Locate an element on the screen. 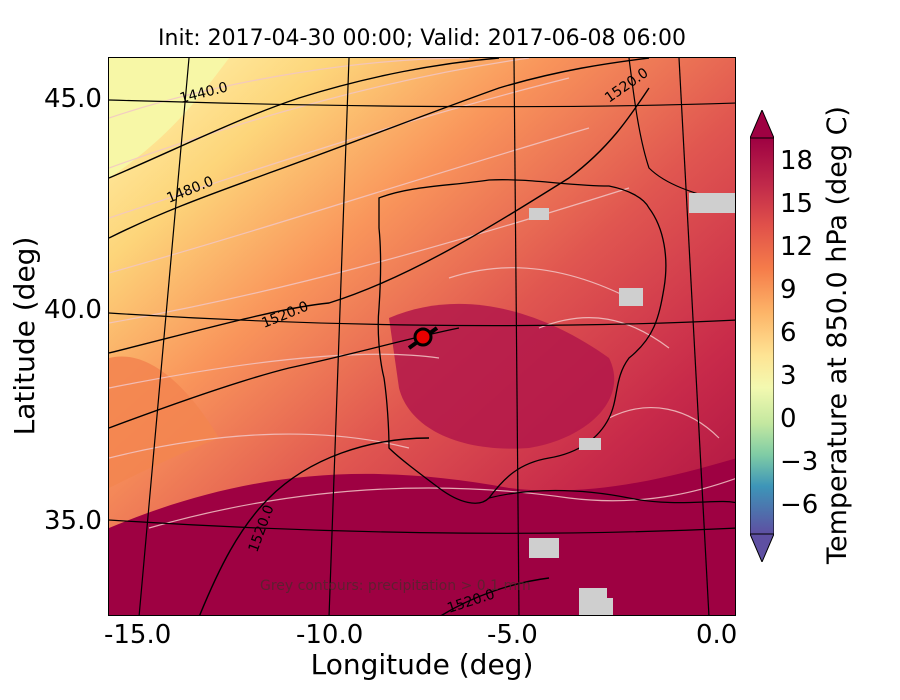  atlantic-warm-tongue is located at coordinates (164, 422).